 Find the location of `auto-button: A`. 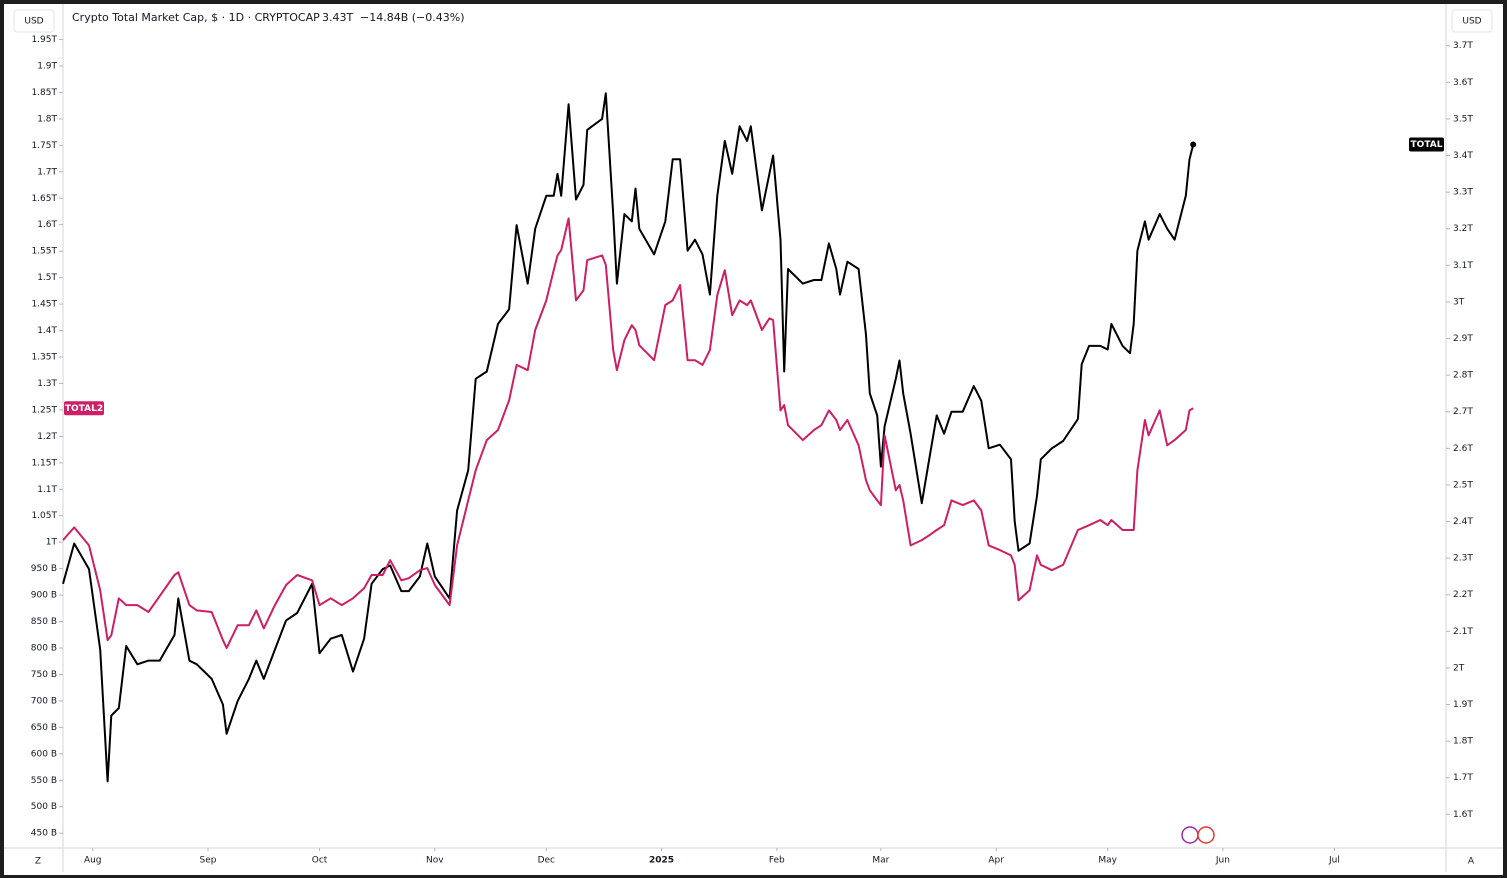

auto-button: A is located at coordinates (1471, 862).